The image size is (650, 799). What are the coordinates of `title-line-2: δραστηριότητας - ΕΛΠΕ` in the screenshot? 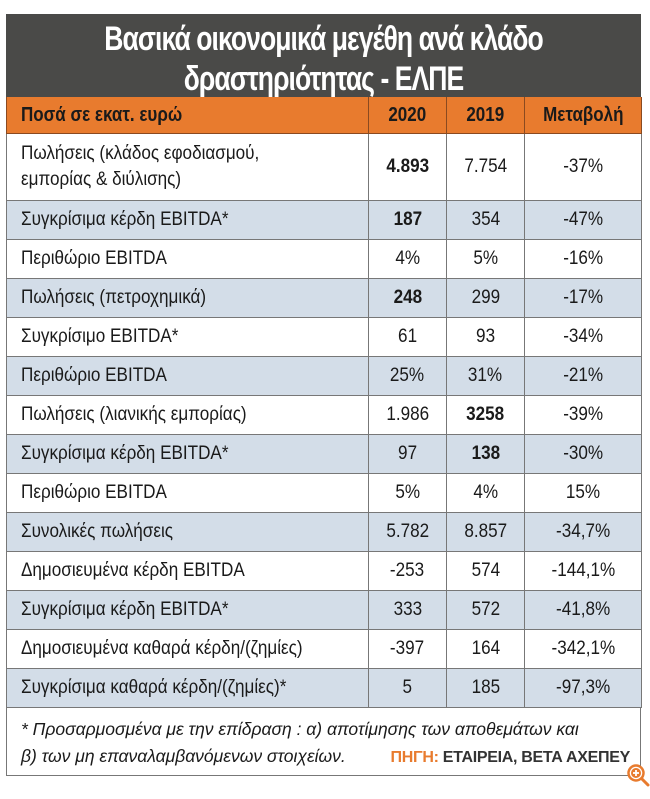 It's located at (324, 79).